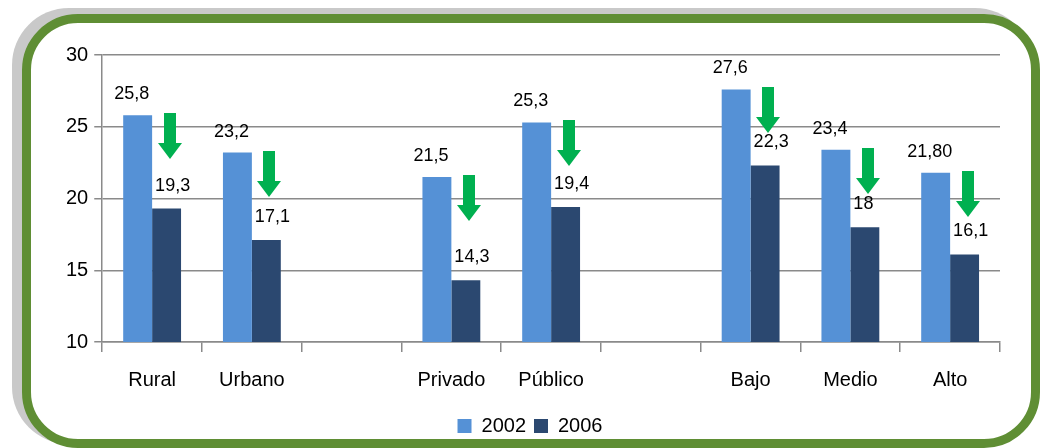 The height and width of the screenshot is (448, 1051). What do you see at coordinates (771, 141) in the screenshot?
I see `data-label: 22,3` at bounding box center [771, 141].